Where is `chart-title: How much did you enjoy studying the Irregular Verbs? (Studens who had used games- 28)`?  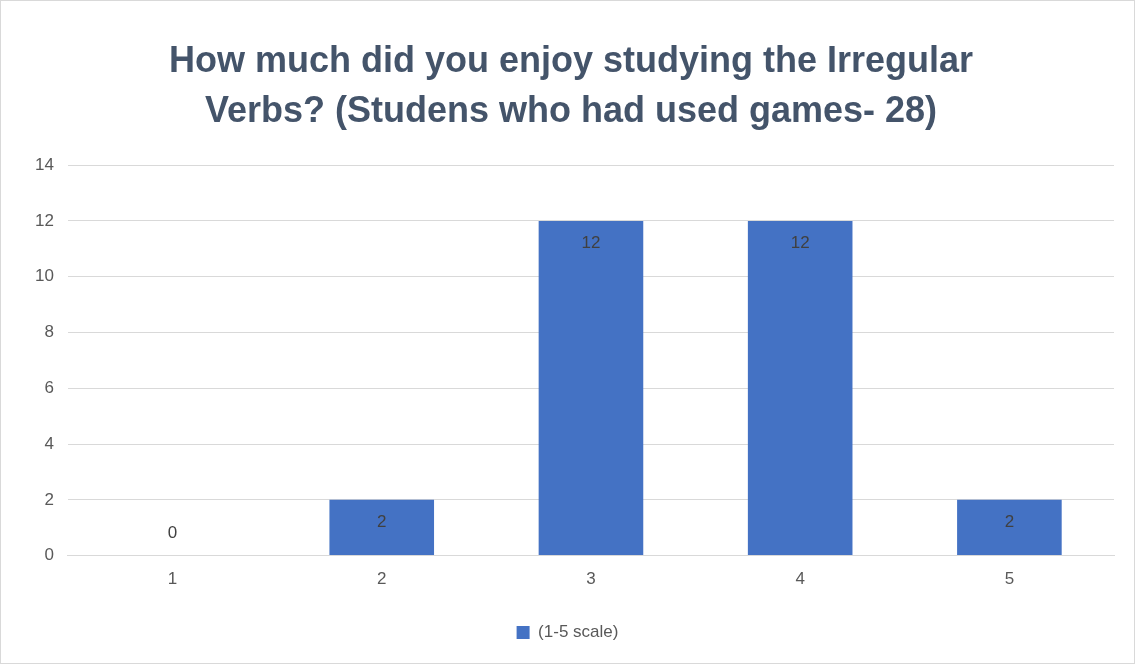
chart-title: How much did you enjoy studying the Irregular Verbs? (Studens who had used games- 28) is located at coordinates (571, 85).